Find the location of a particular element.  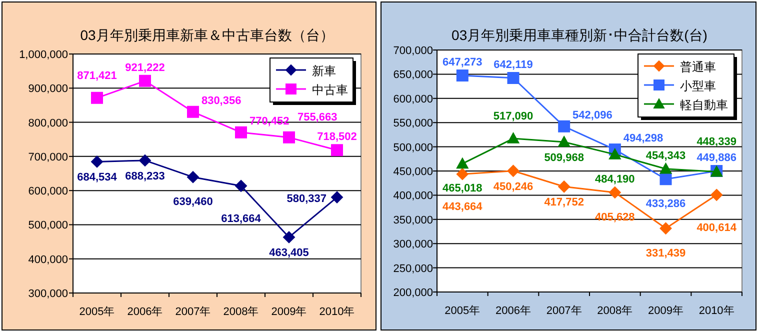

data-label: 718,502 is located at coordinates (337, 137).